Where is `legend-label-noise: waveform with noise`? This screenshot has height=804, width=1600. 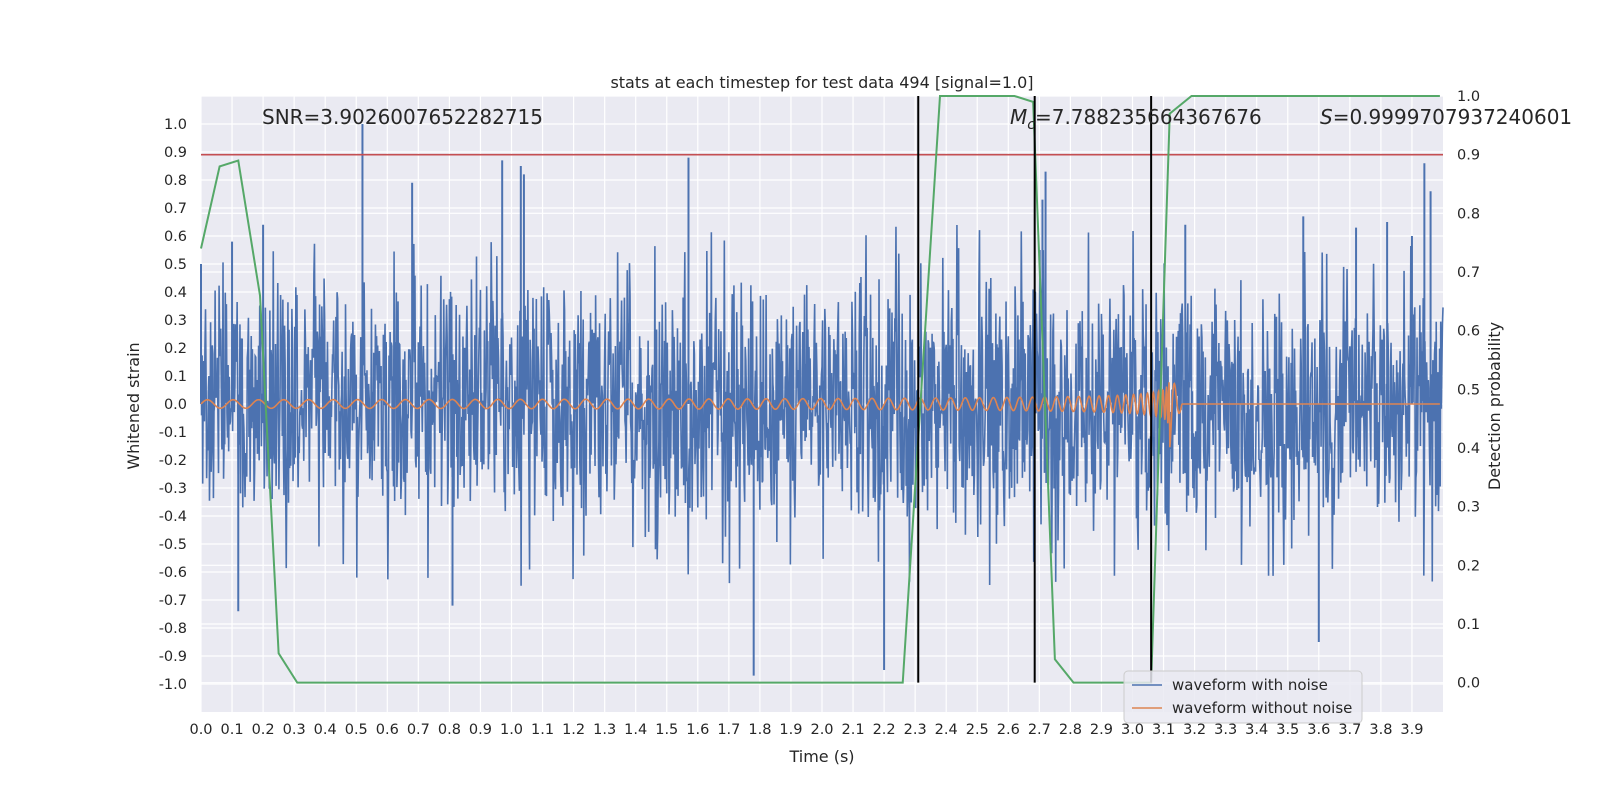 legend-label-noise: waveform with noise is located at coordinates (1250, 685).